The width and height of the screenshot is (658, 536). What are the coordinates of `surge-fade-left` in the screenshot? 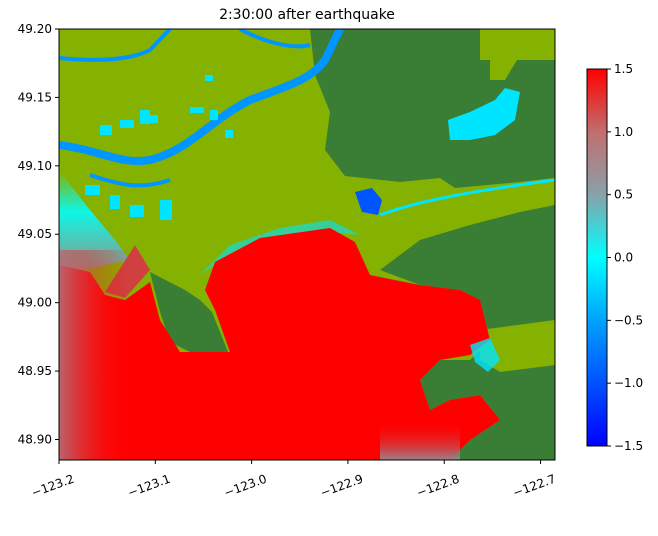 It's located at (94, 355).